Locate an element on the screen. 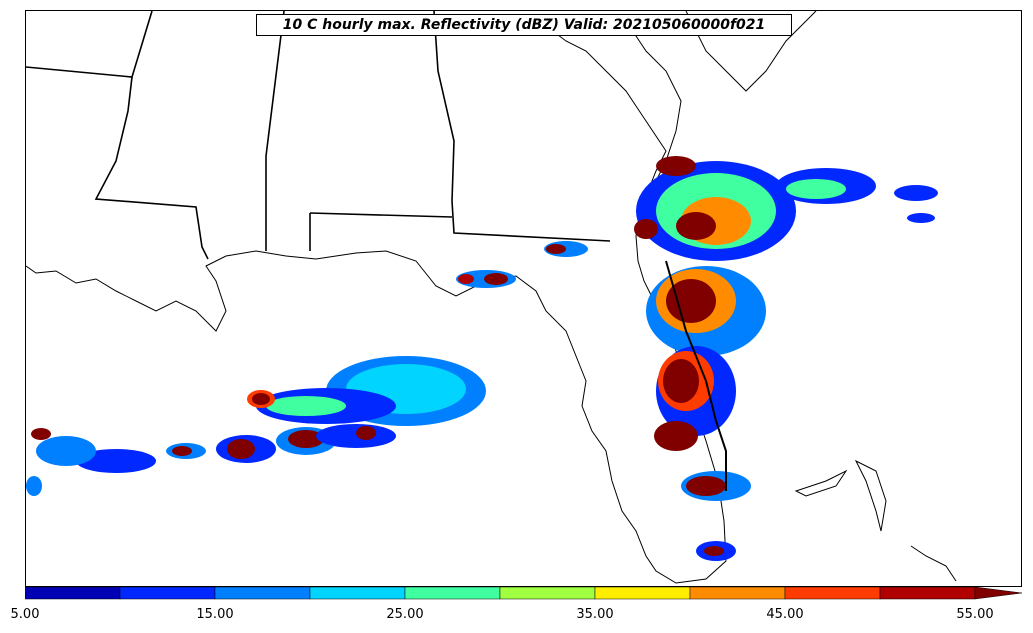 Image resolution: width=1033 pixels, height=633 pixels. colorbar-tick-label: 5.00 is located at coordinates (25, 614).